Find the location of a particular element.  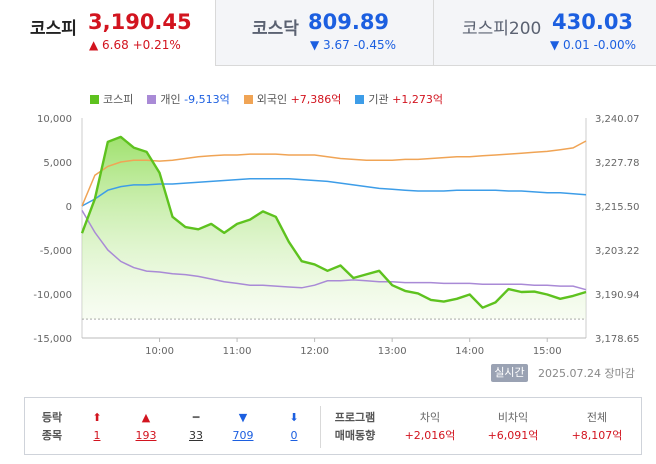

legend-kospi-swatch is located at coordinates (94, 99).